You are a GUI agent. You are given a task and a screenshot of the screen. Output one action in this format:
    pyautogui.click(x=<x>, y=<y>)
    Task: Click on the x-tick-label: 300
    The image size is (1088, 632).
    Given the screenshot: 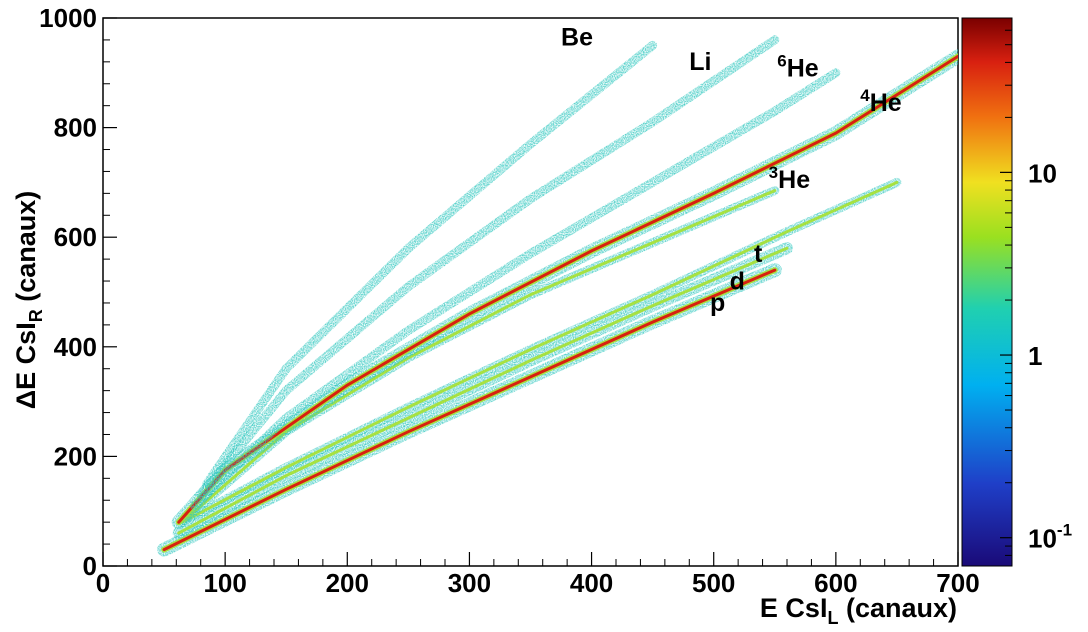 What is the action you would take?
    pyautogui.click(x=469, y=583)
    